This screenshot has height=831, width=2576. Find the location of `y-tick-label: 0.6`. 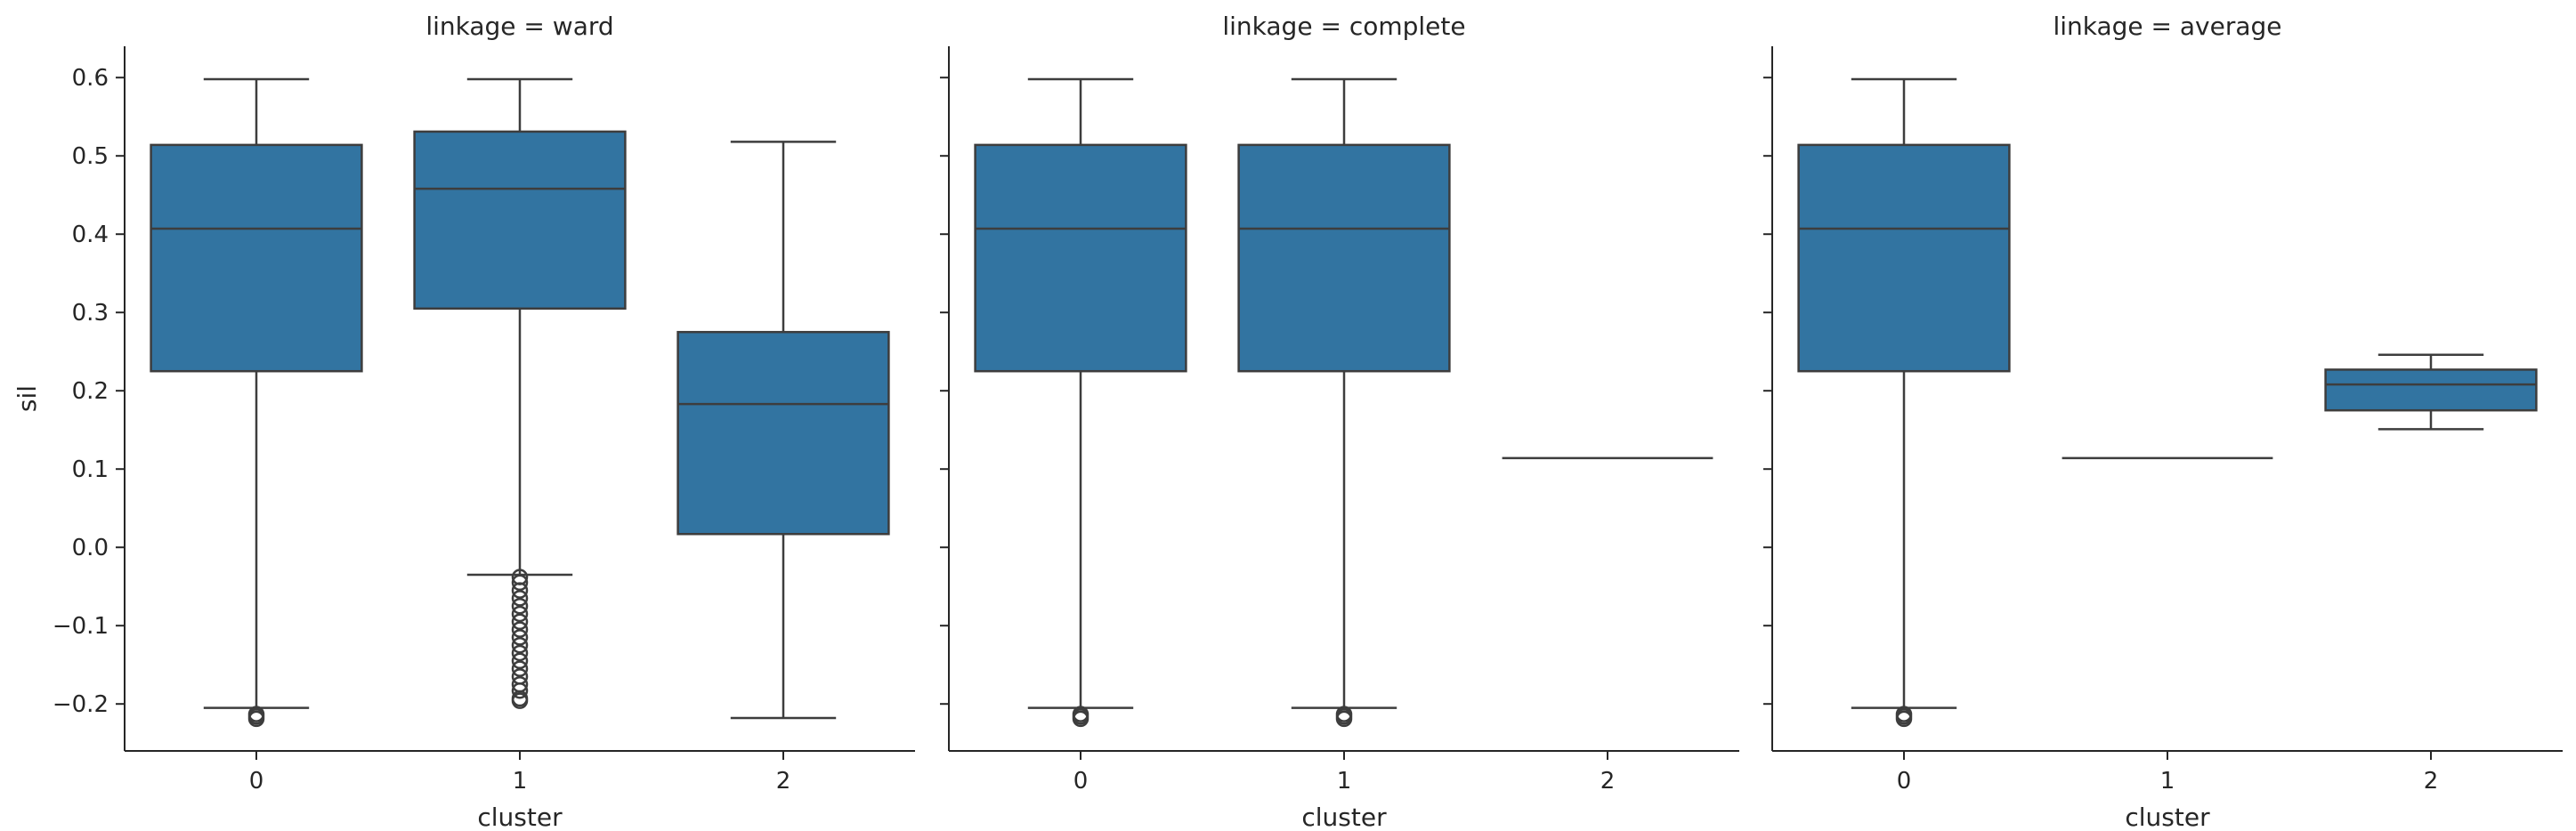

y-tick-label: 0.6 is located at coordinates (91, 78).